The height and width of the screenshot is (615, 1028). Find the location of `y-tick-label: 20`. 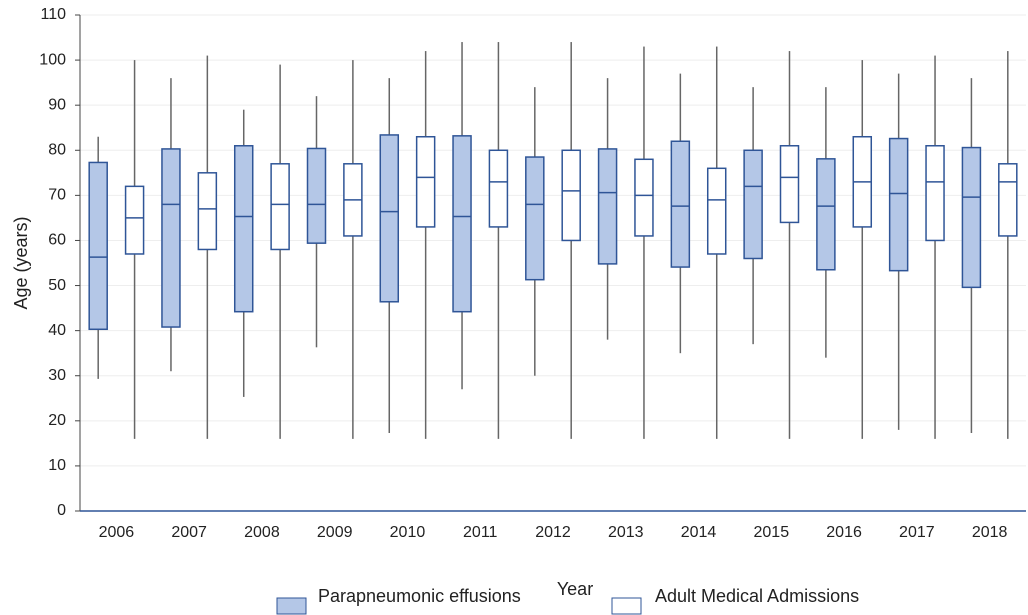

y-tick-label: 20 is located at coordinates (57, 420).